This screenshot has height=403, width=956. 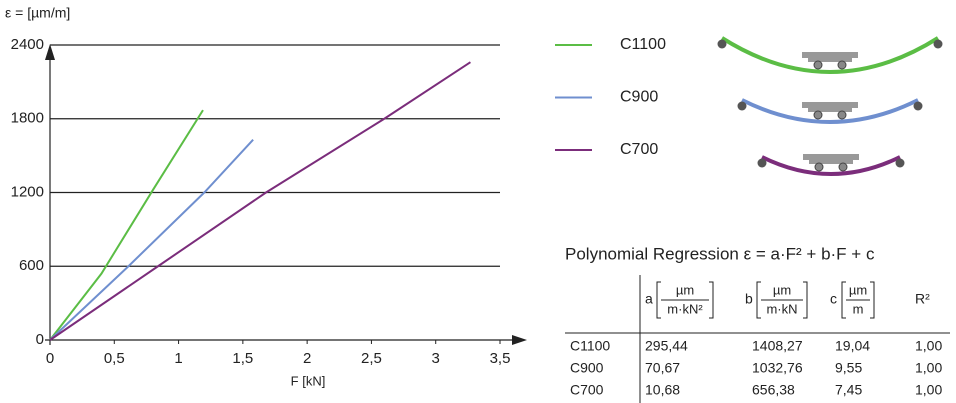 I want to click on table-cell: 656,38, so click(x=773, y=390).